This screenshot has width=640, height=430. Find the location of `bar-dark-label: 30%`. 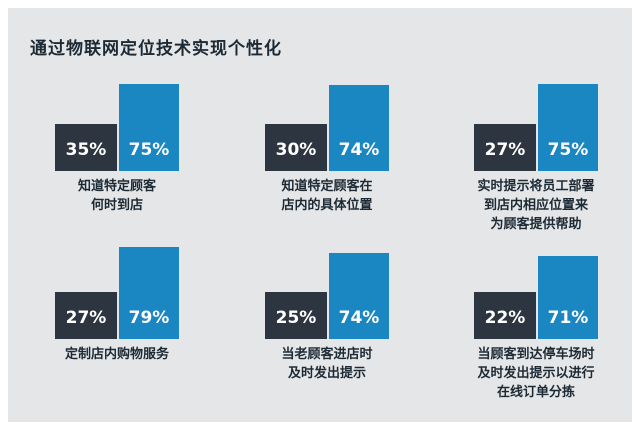

bar-dark-label: 30% is located at coordinates (296, 150).